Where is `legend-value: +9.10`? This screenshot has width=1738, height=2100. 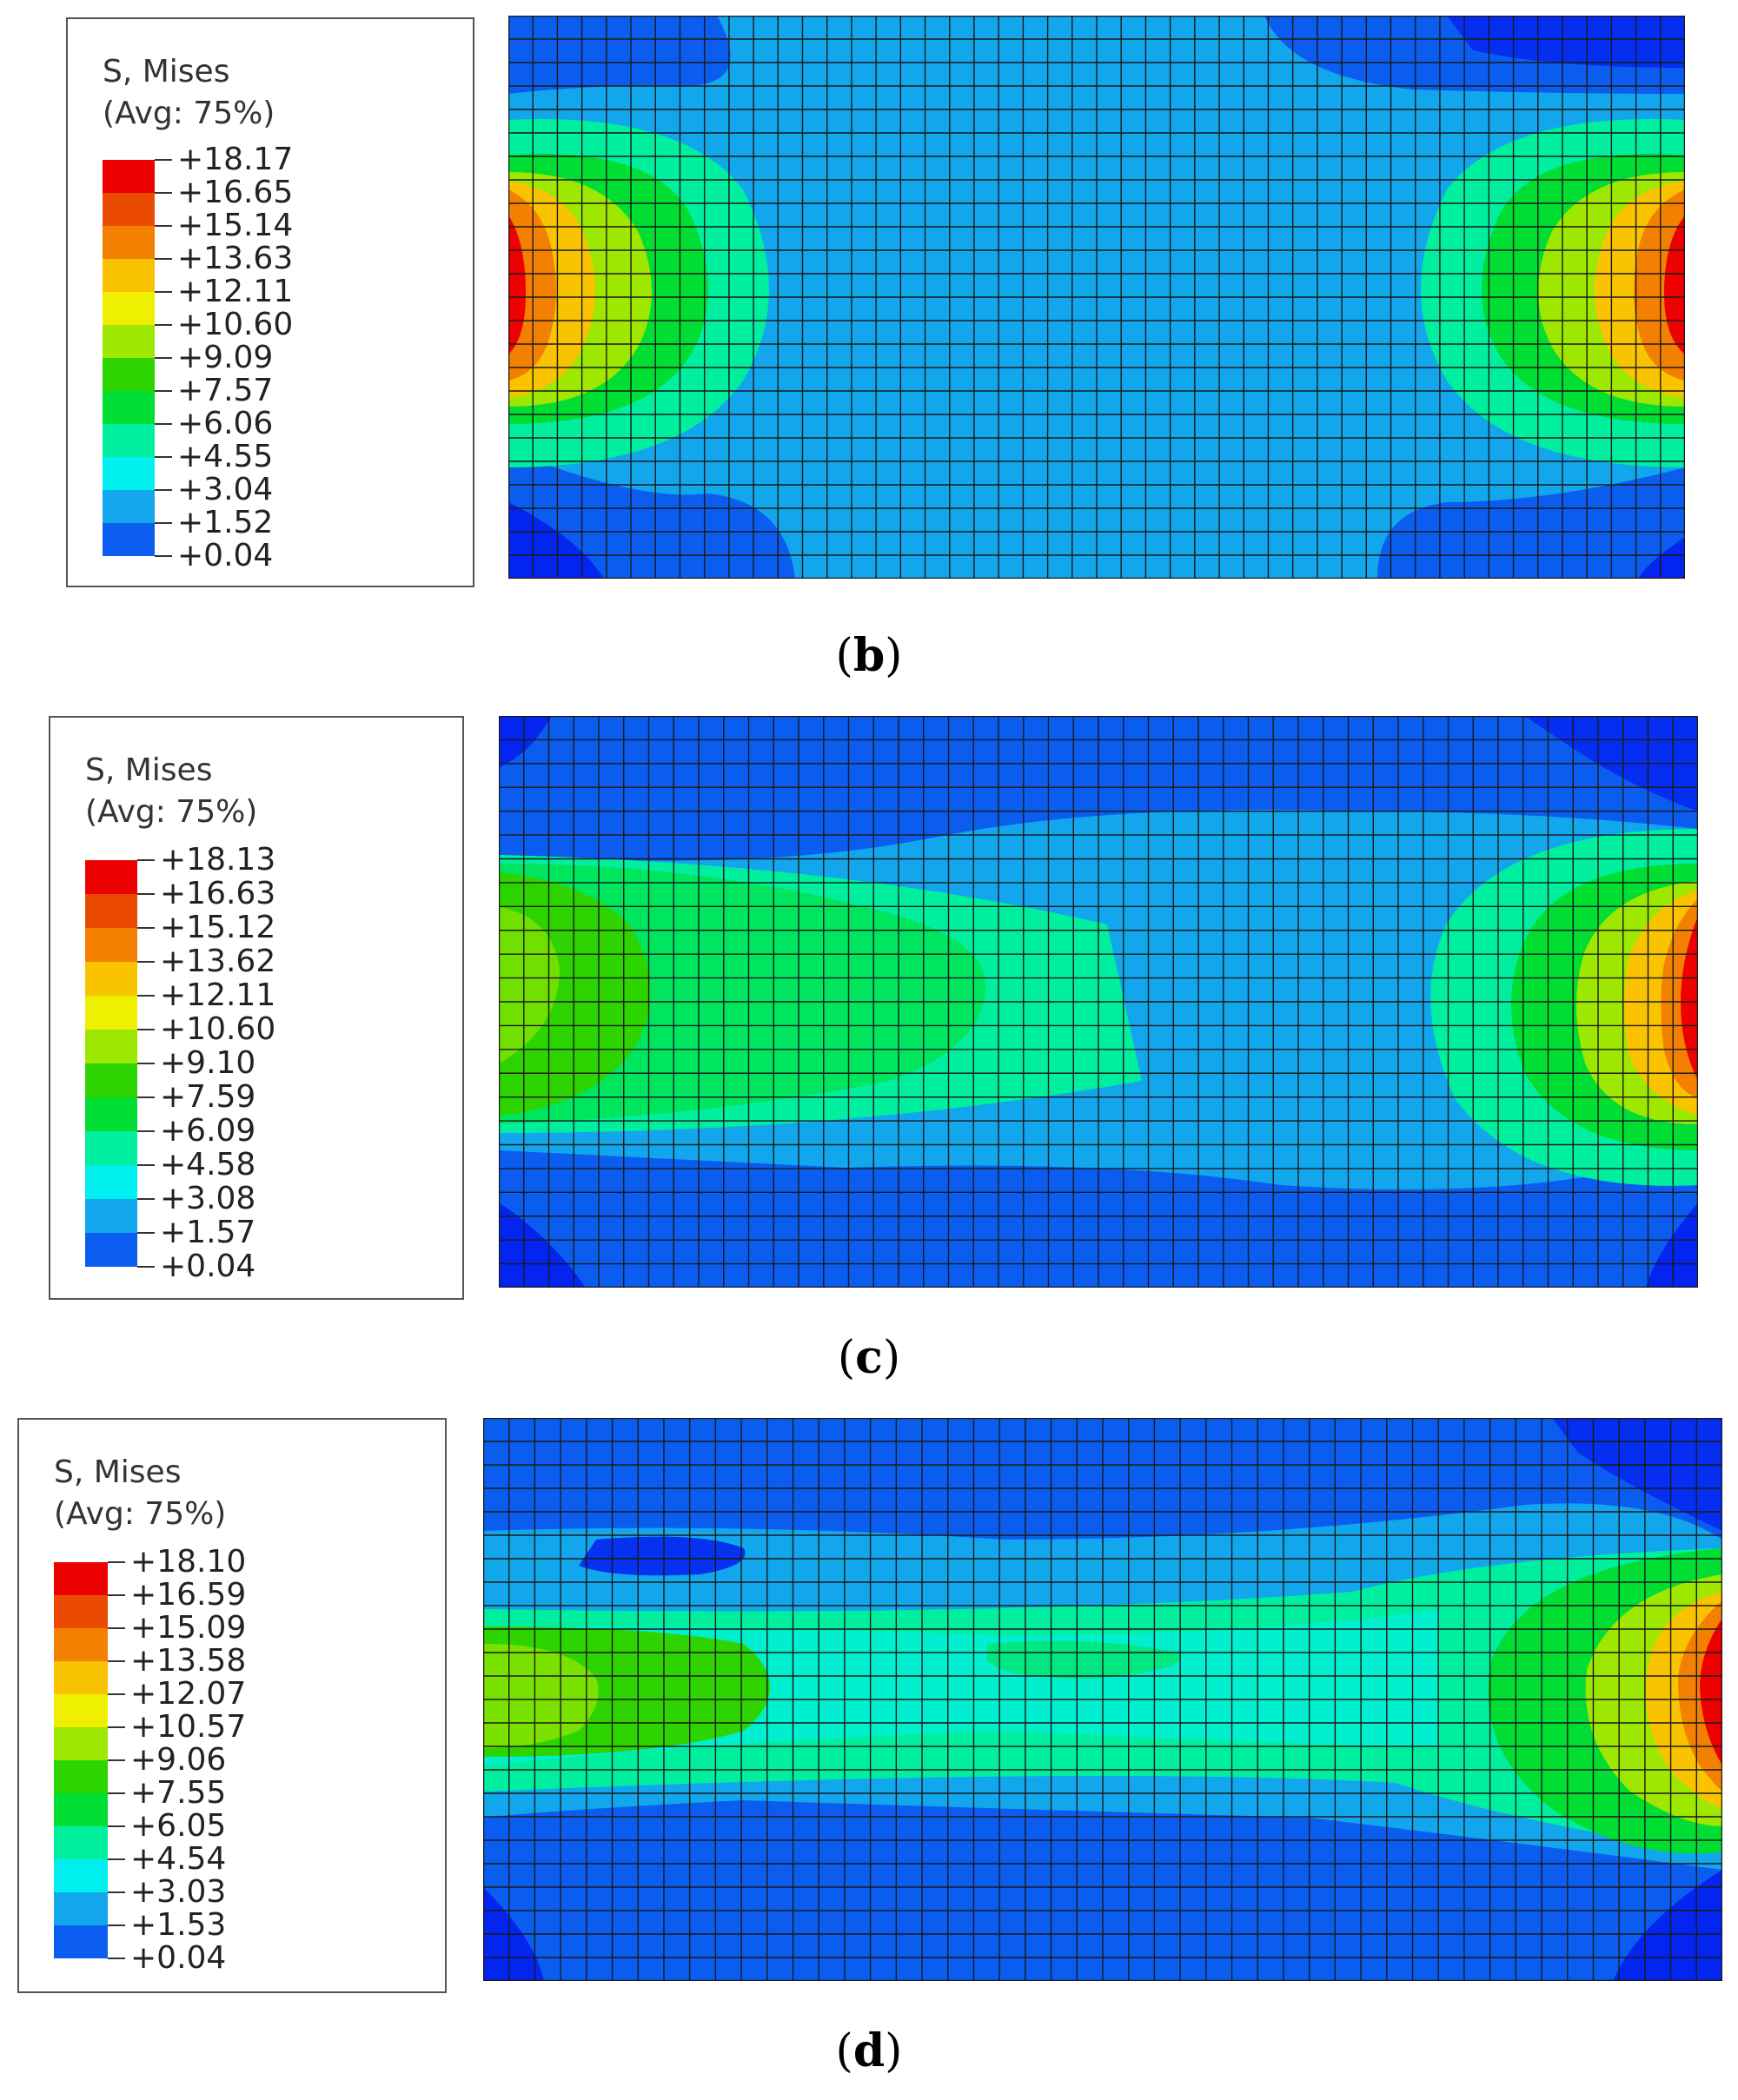 legend-value: +9.10 is located at coordinates (208, 1063).